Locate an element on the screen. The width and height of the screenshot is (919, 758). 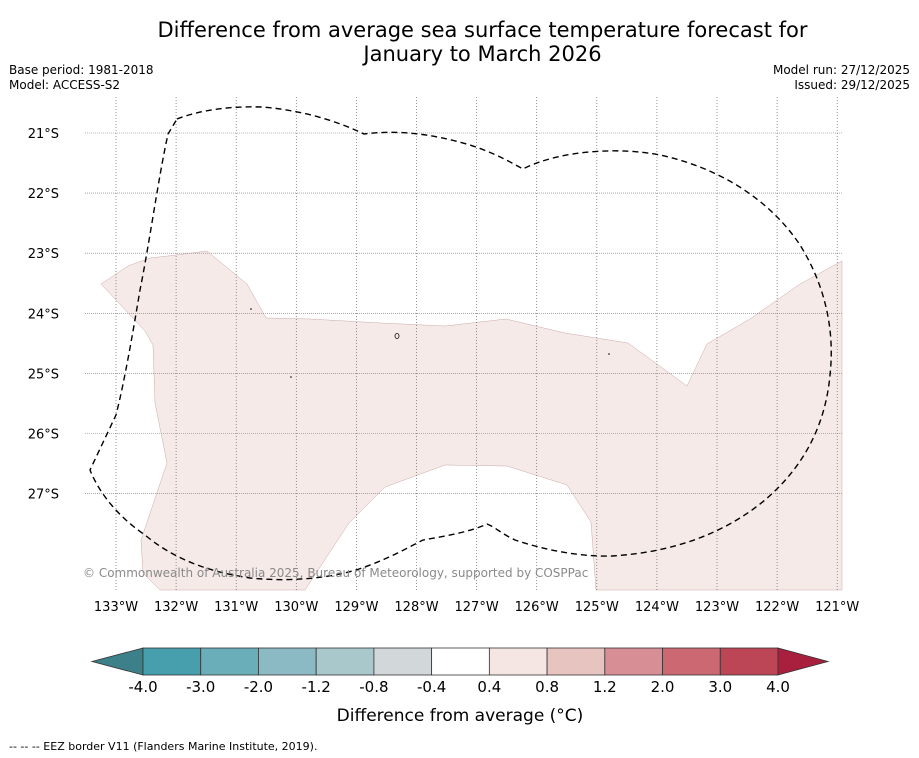
longitude-label: 123°W is located at coordinates (717, 607).